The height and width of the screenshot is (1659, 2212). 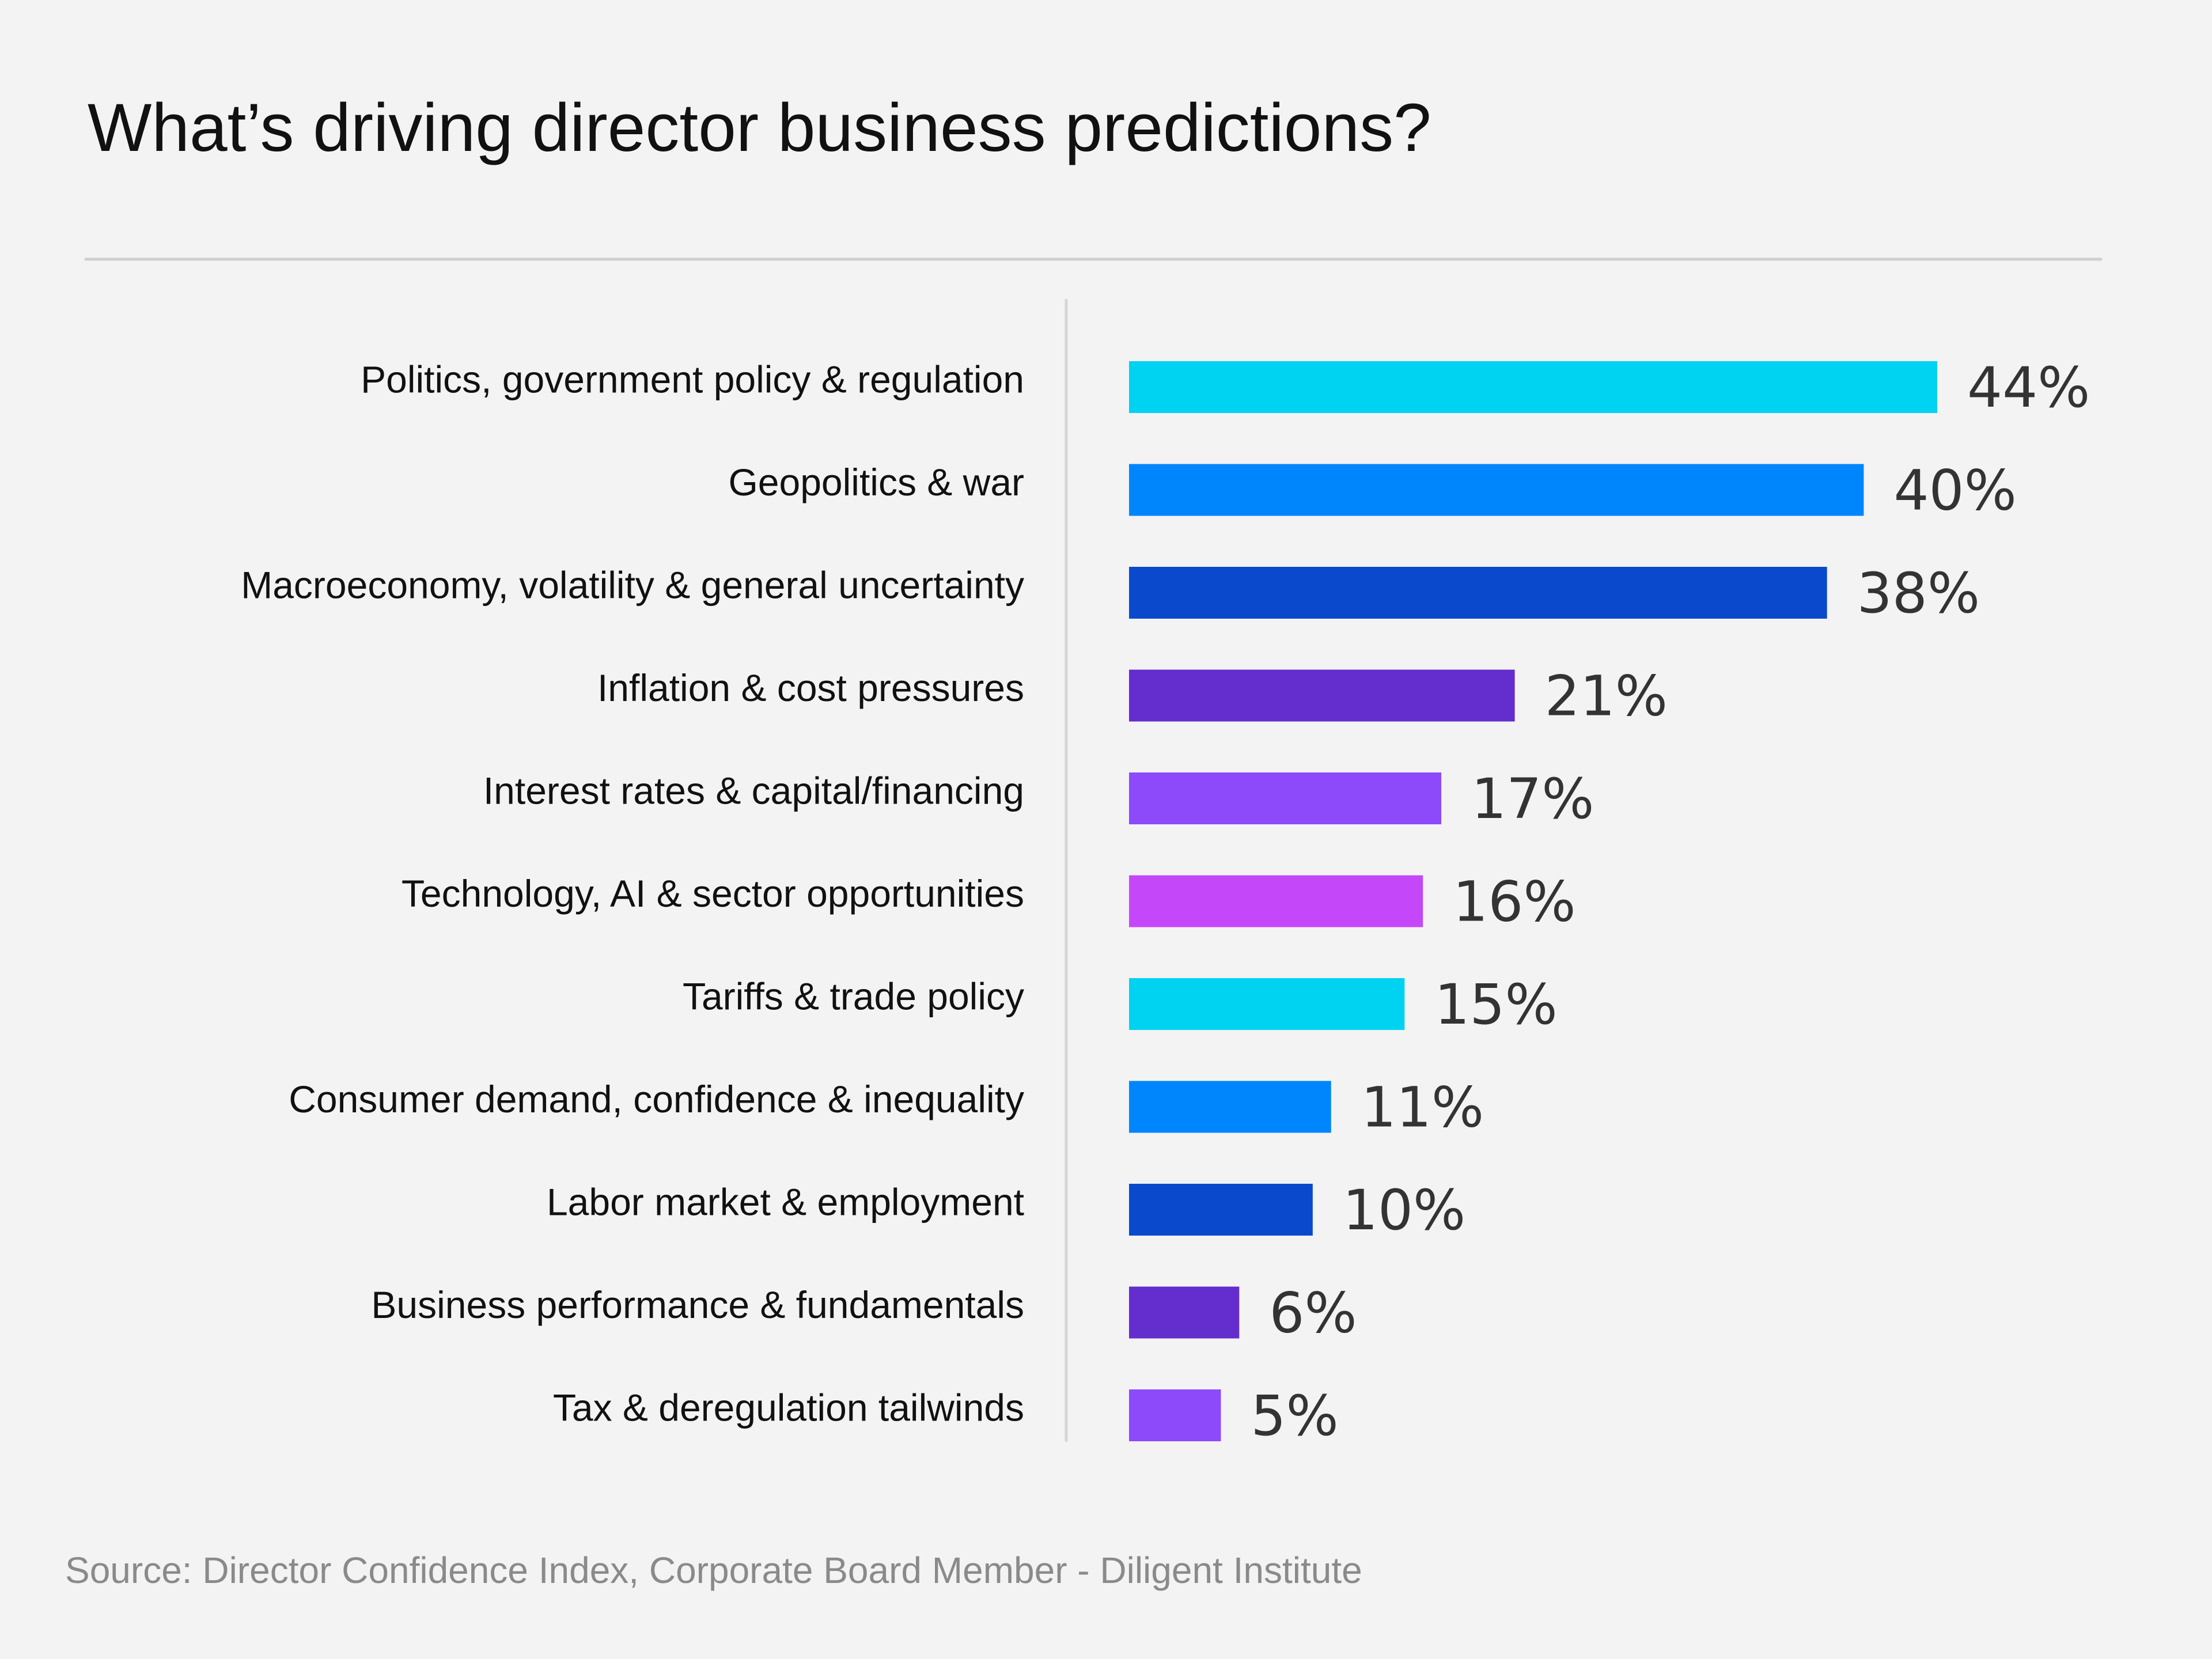 What do you see at coordinates (1404, 1210) in the screenshot?
I see `data-label: 10%` at bounding box center [1404, 1210].